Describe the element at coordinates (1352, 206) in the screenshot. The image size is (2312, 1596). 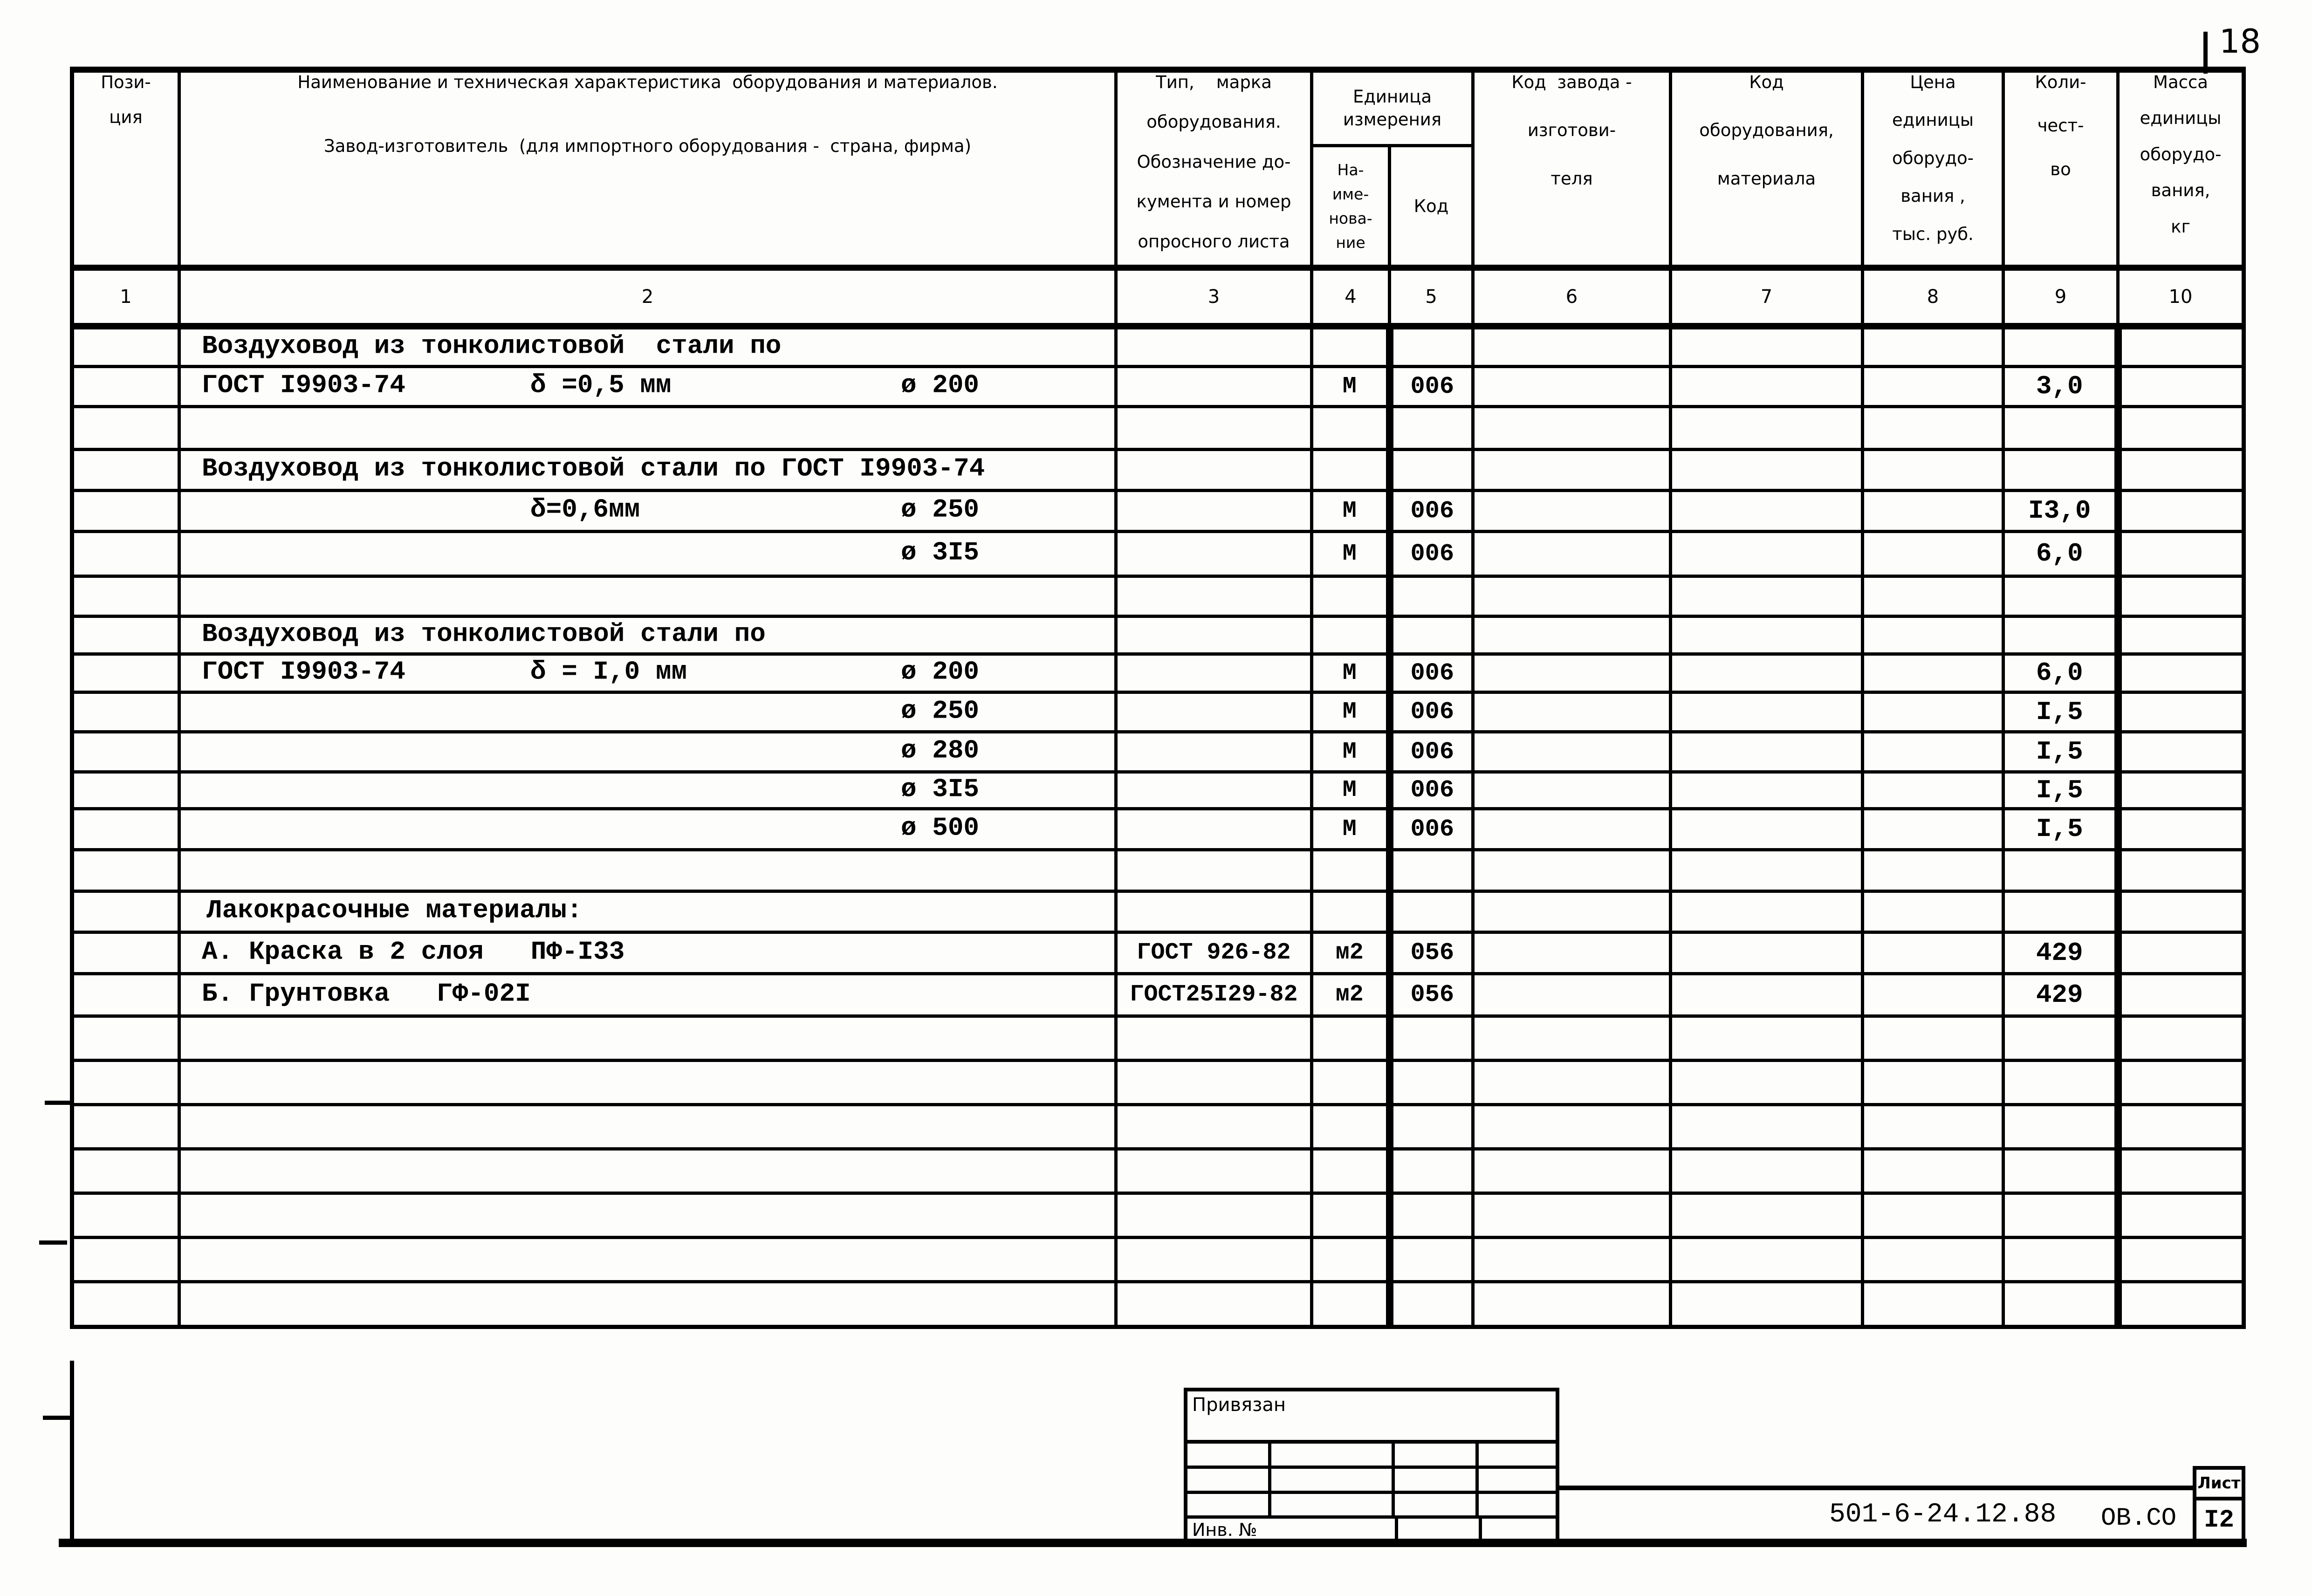
I see `header-unit-name: На- име- нова- ние` at that location.